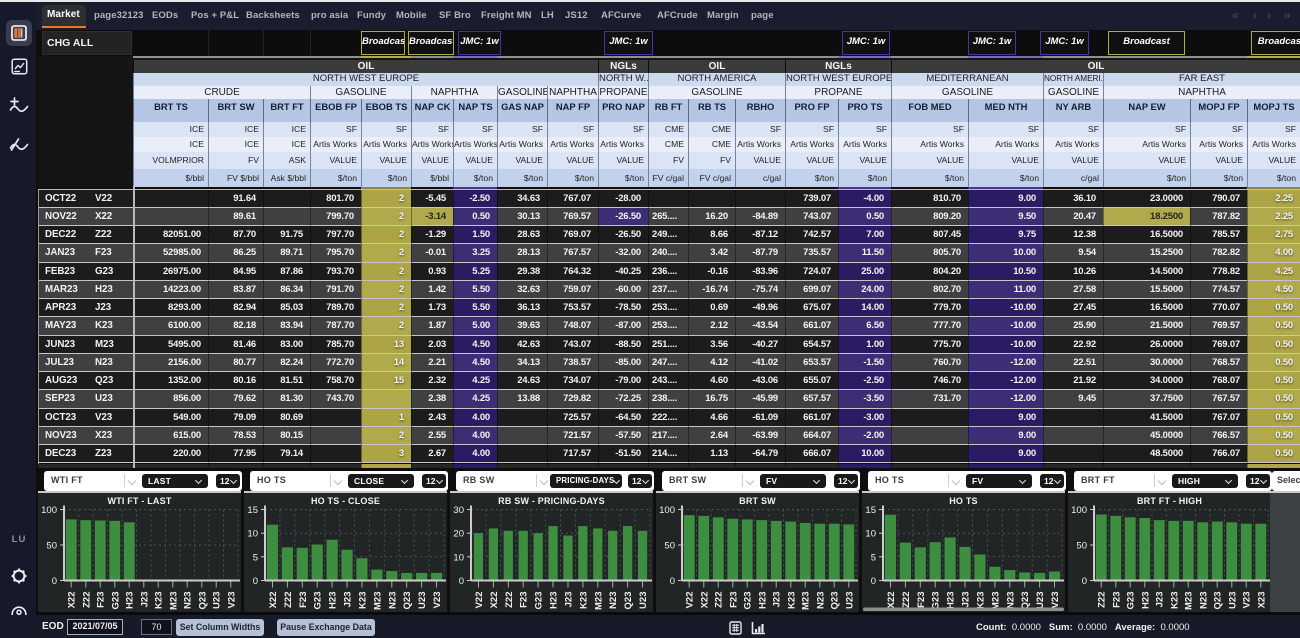 The image size is (1300, 638). Describe the element at coordinates (551, 501) in the screenshot. I see `svg-text: RB SW - PRICING-DAYS` at that location.